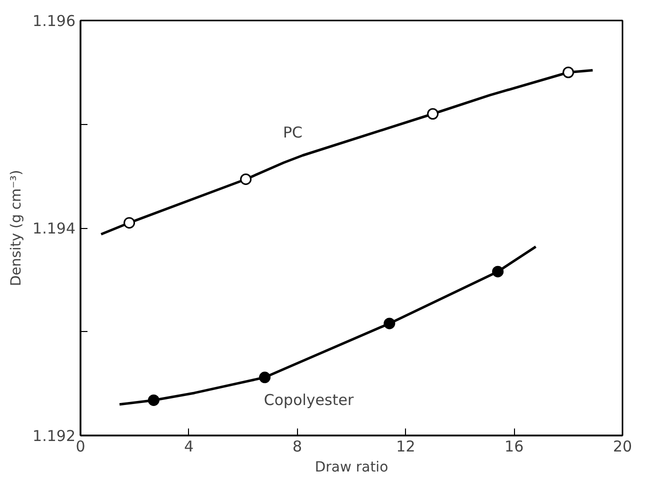 The width and height of the screenshot is (647, 495). Describe the element at coordinates (54, 436) in the screenshot. I see `y-tick-label: 1.192` at that location.